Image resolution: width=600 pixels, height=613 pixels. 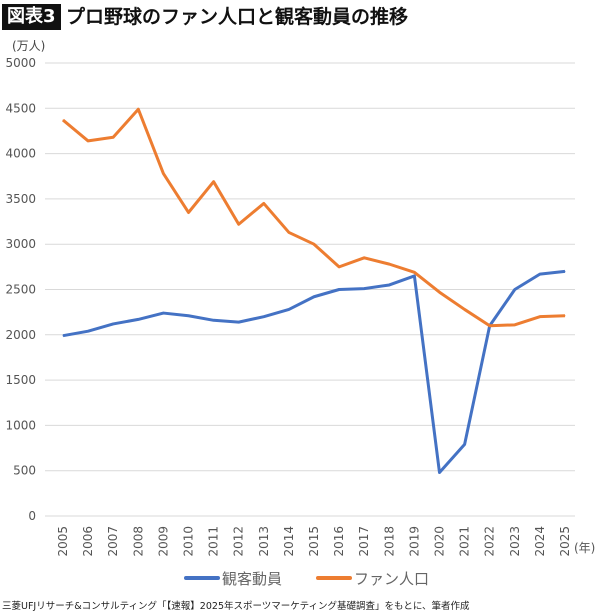 What do you see at coordinates (31, 17) in the screenshot?
I see `figure-badge: 図表3` at bounding box center [31, 17].